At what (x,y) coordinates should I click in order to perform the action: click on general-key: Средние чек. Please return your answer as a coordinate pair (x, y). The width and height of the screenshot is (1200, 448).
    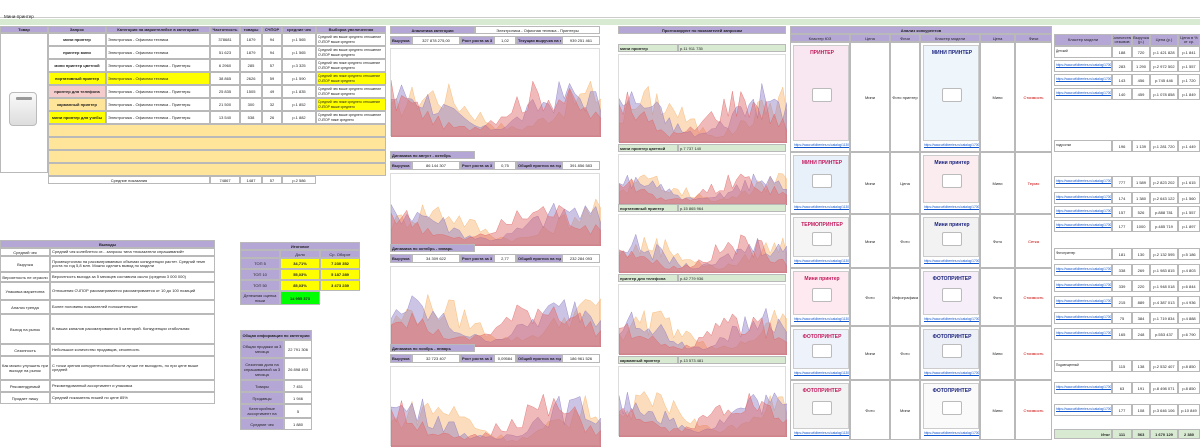
    Looking at the image, I should click on (262, 424).